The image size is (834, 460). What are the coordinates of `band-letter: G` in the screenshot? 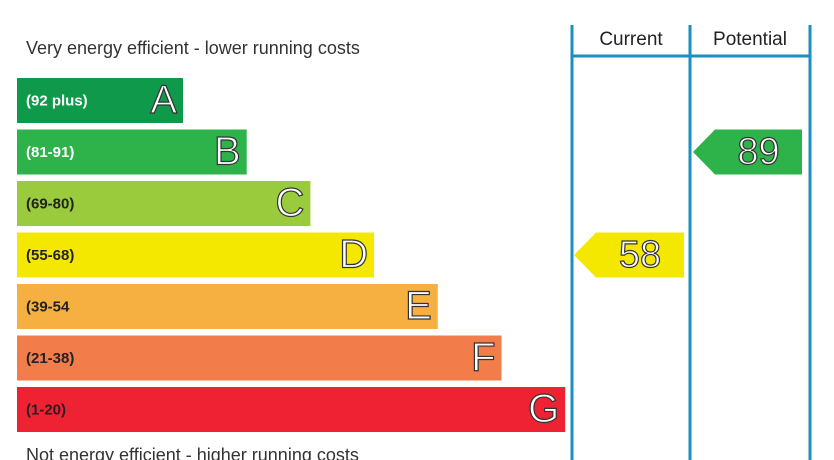 It's located at (543, 409).